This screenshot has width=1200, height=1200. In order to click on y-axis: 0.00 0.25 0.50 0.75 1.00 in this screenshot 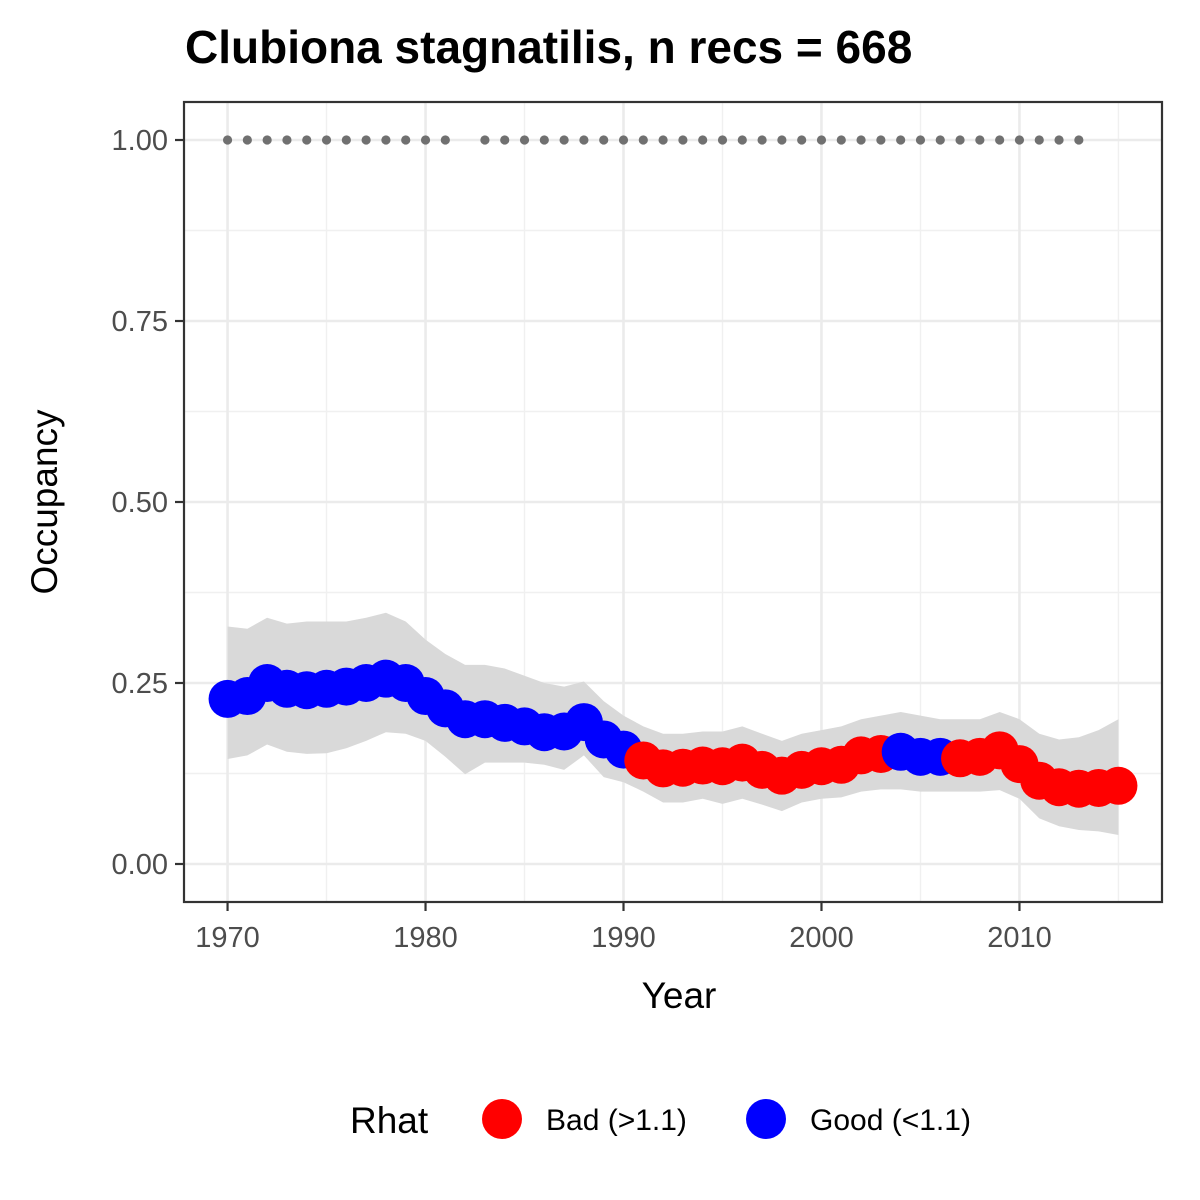, I will do `click(148, 503)`.